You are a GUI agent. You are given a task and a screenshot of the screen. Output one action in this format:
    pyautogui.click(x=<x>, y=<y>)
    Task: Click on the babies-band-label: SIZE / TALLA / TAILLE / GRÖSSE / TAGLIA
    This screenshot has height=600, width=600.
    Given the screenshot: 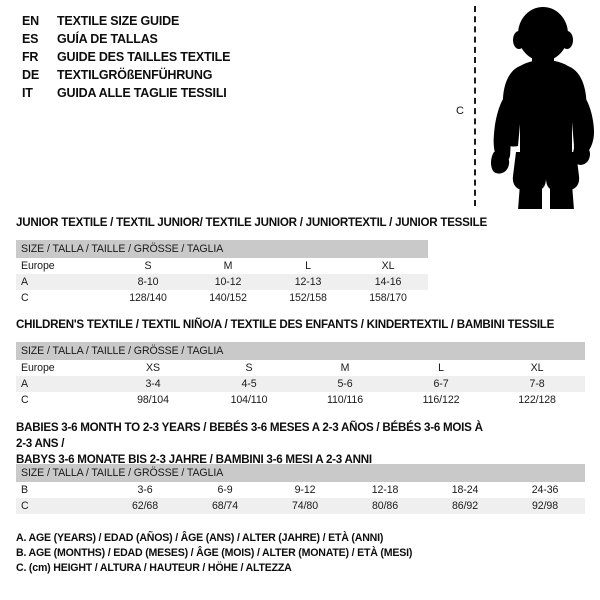 What is the action you would take?
    pyautogui.click(x=301, y=473)
    